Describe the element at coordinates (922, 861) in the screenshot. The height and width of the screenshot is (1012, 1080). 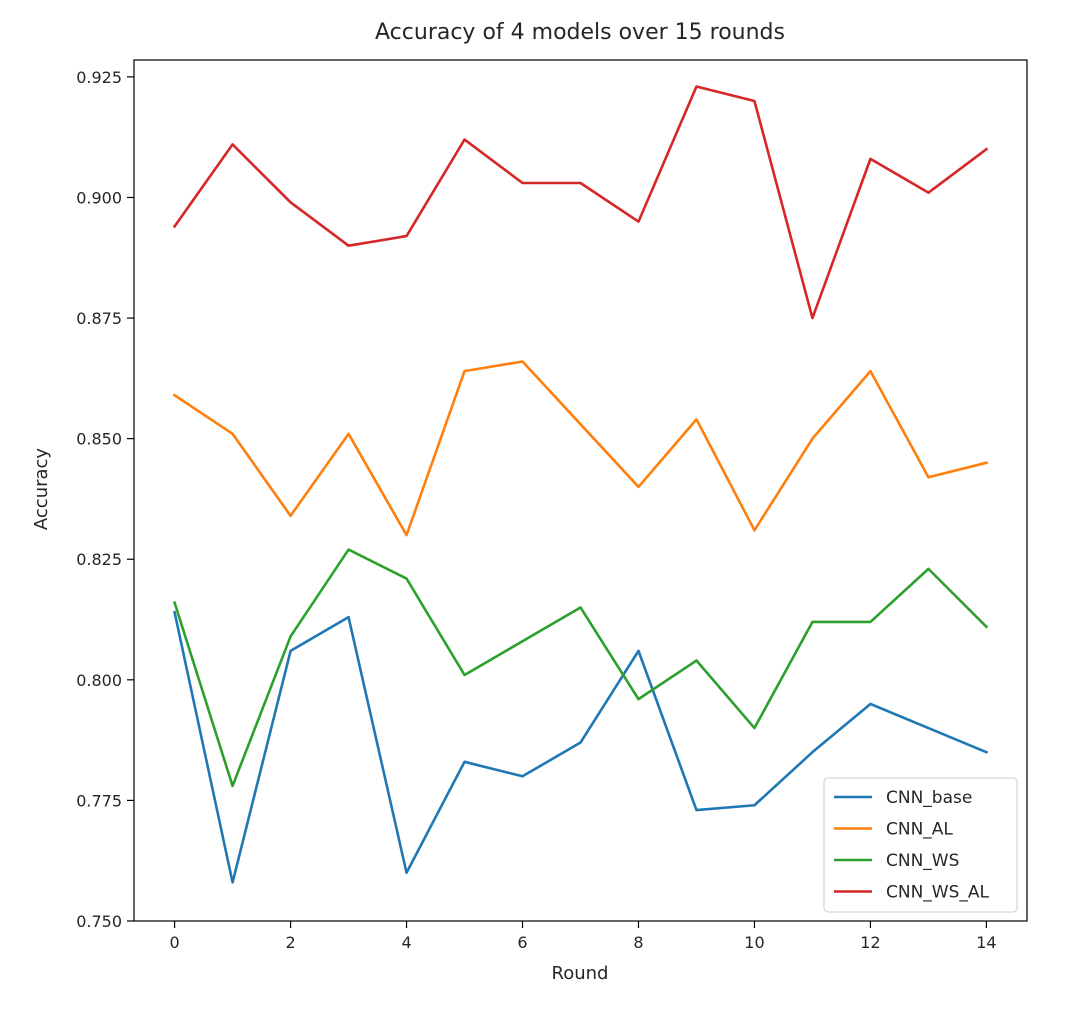
I see `legend-label-CNN_WS: CNN_WS` at that location.